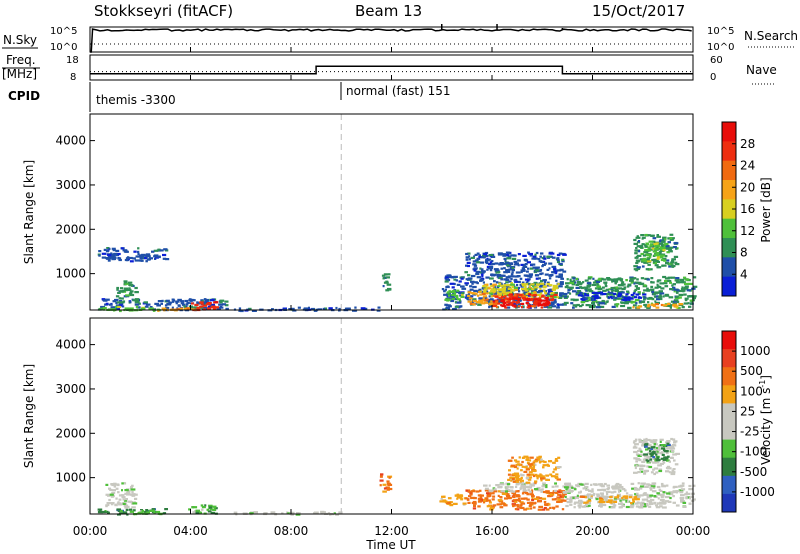 Image resolution: width=800 pixels, height=554 pixels. What do you see at coordinates (750, 432) in the screenshot?
I see `velocity-colorbar-tick-label: -25` at bounding box center [750, 432].